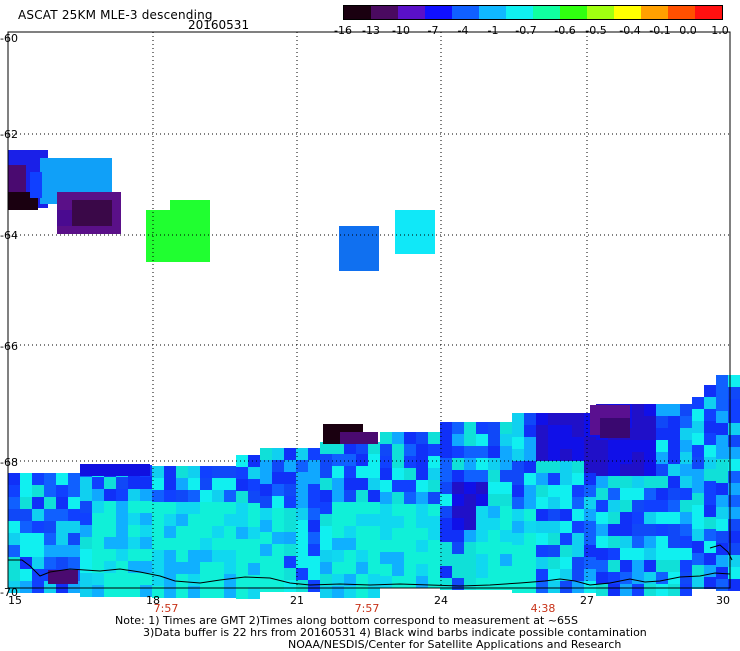 The width and height of the screenshot is (740, 651). What do you see at coordinates (9, 462) in the screenshot?
I see `latitude-label: -68` at bounding box center [9, 462].